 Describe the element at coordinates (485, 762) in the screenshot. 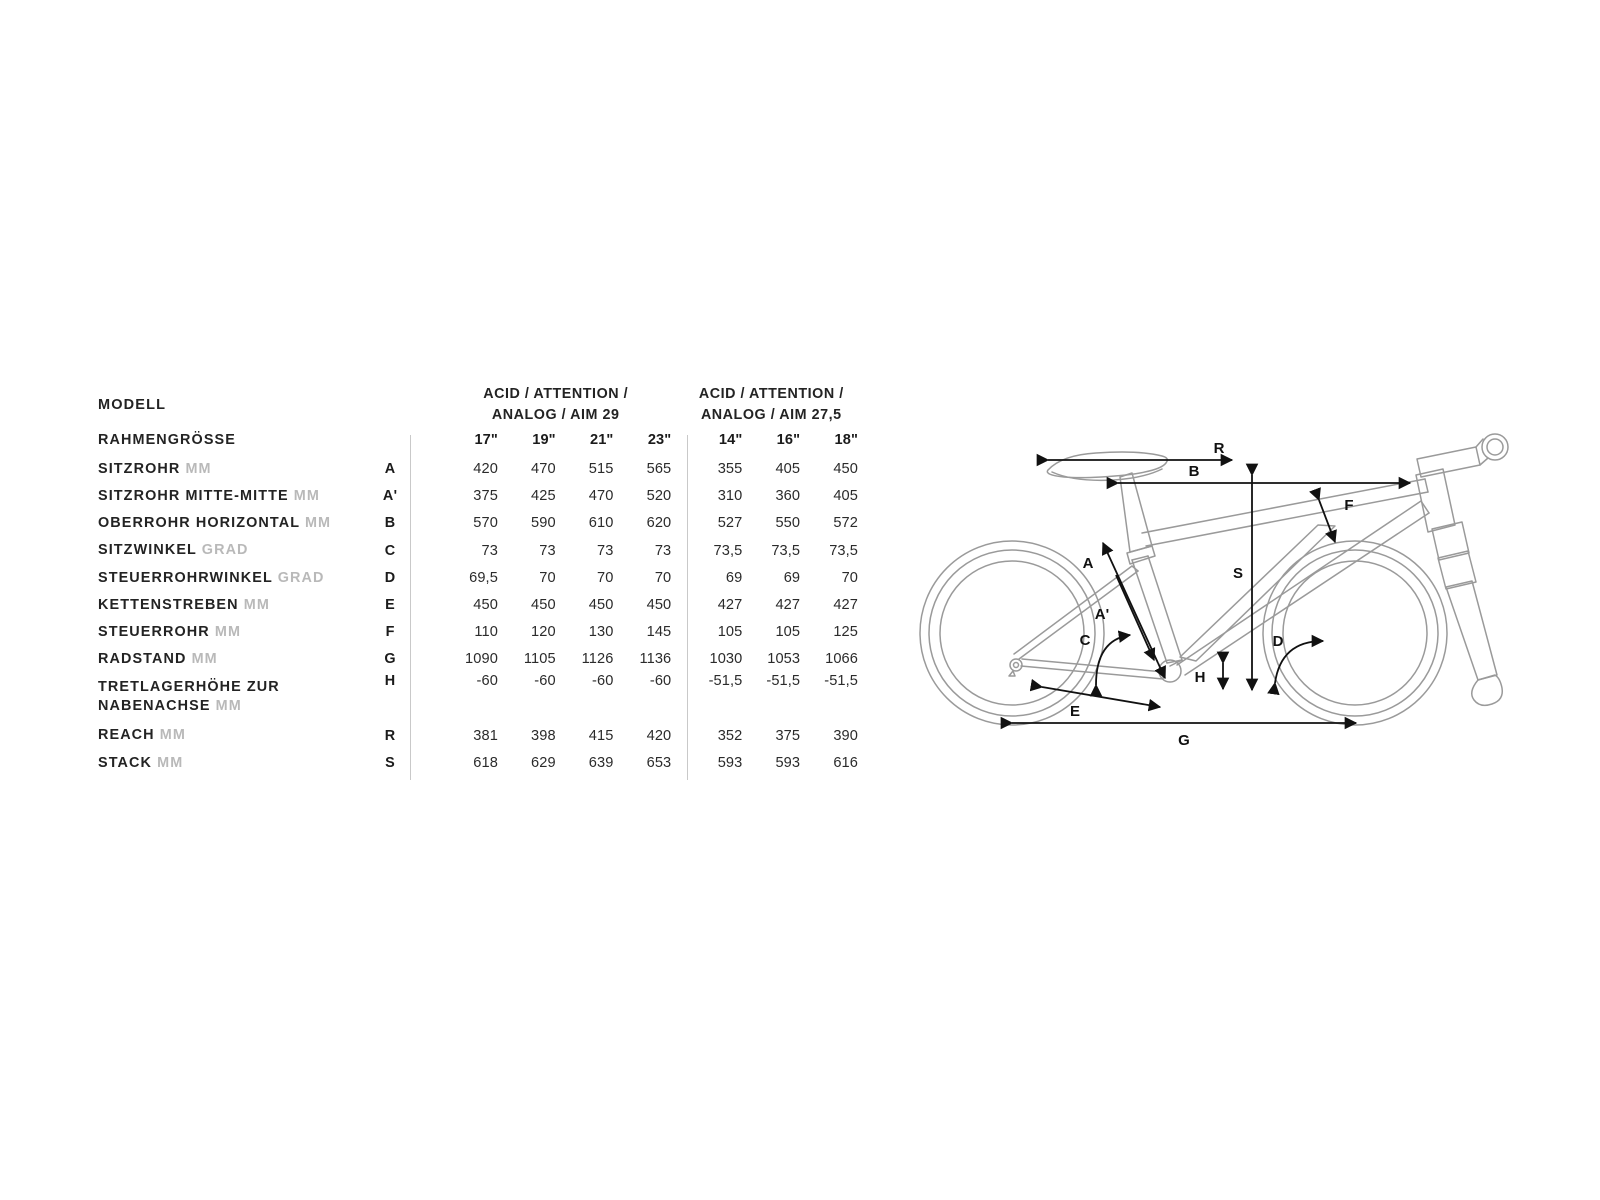

I see `cell-29: 618` at that location.